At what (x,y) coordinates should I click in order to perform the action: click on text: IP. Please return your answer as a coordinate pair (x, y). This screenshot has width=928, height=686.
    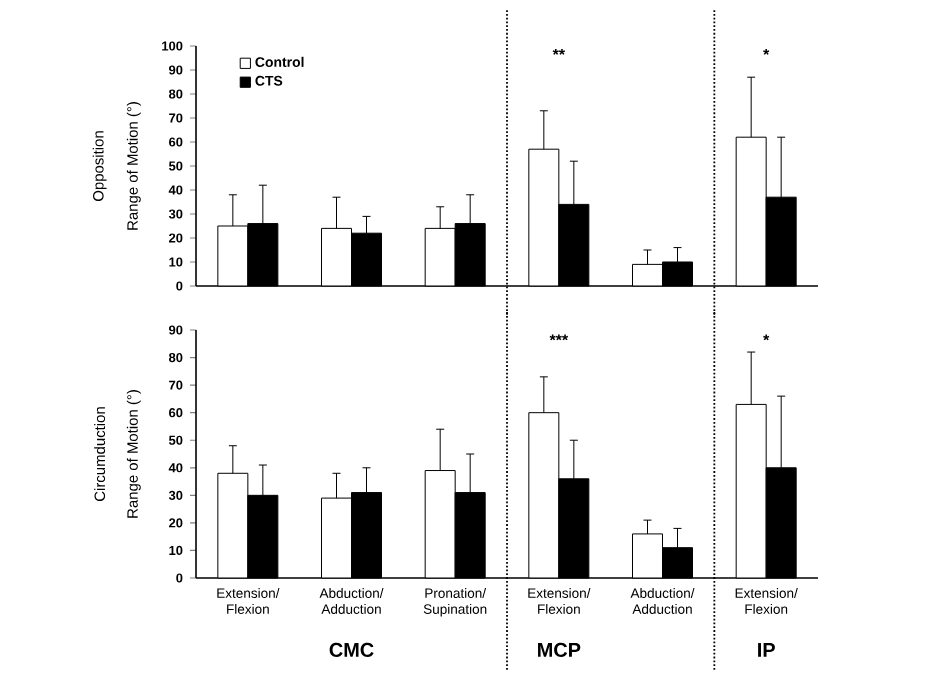
    Looking at the image, I should click on (766, 650).